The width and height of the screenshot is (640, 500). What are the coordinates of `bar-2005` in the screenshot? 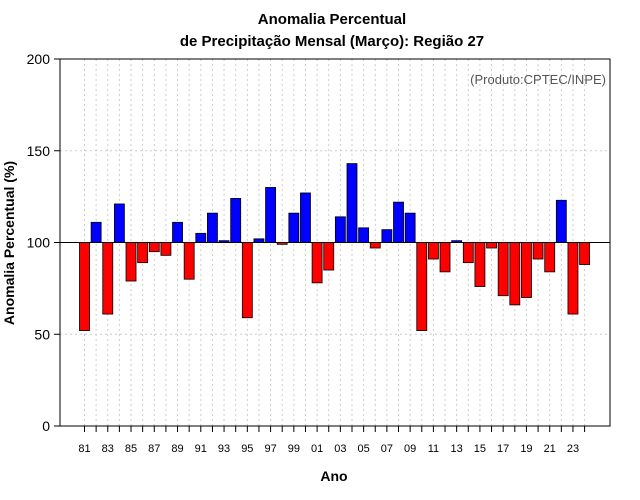 It's located at (364, 235).